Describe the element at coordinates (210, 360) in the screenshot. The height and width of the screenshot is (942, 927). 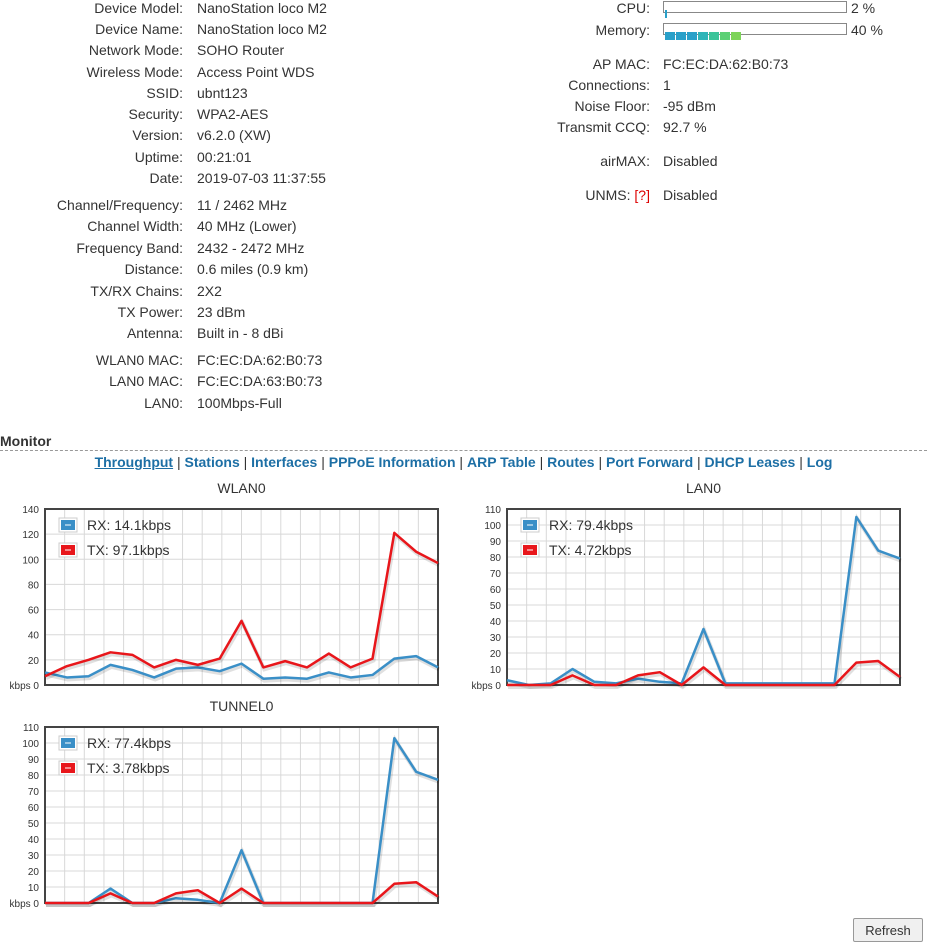
I see `status-row: WLAN0 MAC: FC:EC:DA:62:B0:73` at that location.